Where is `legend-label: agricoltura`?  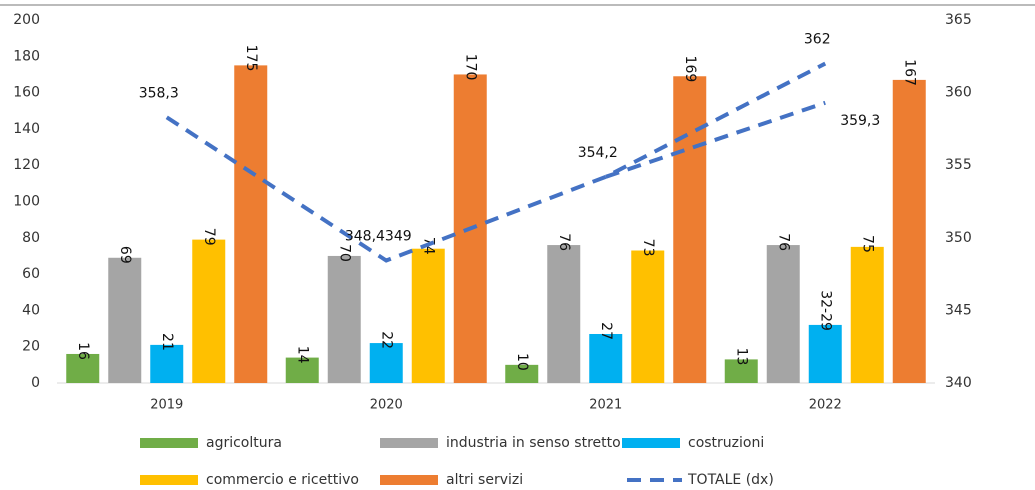
legend-label: agricoltura is located at coordinates (244, 443).